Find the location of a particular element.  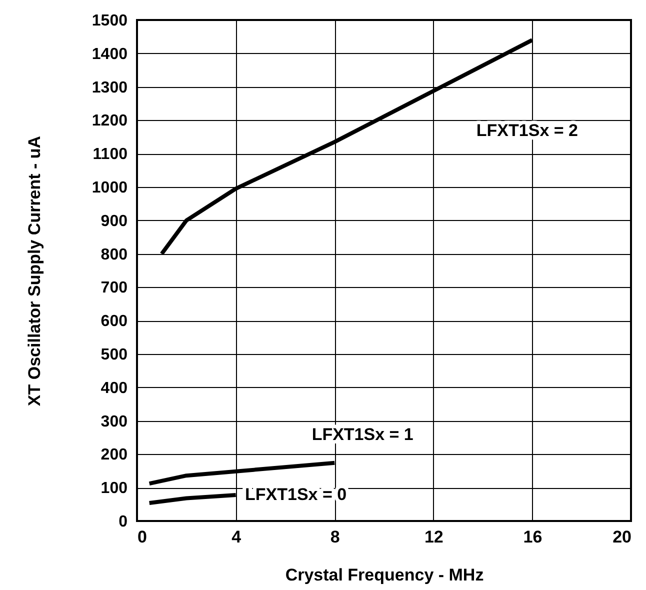

y-tick-label: 300 is located at coordinates (114, 421).